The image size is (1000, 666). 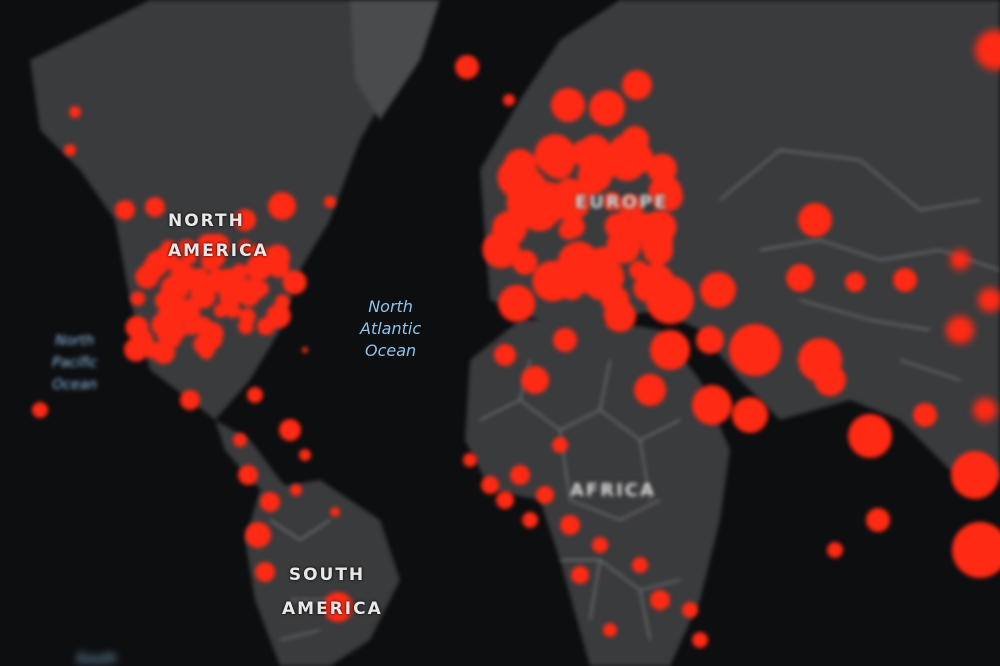 What do you see at coordinates (74, 385) in the screenshot?
I see `ocean-word: Ocean` at bounding box center [74, 385].